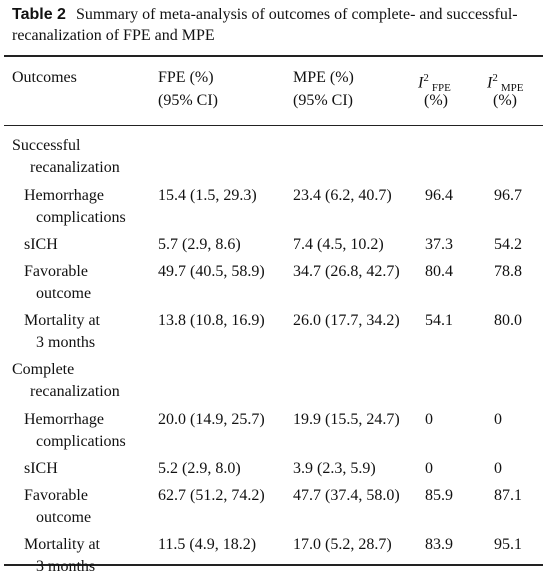 The height and width of the screenshot is (574, 547). Describe the element at coordinates (46, 145) in the screenshot. I see `section-label: Successful` at that location.